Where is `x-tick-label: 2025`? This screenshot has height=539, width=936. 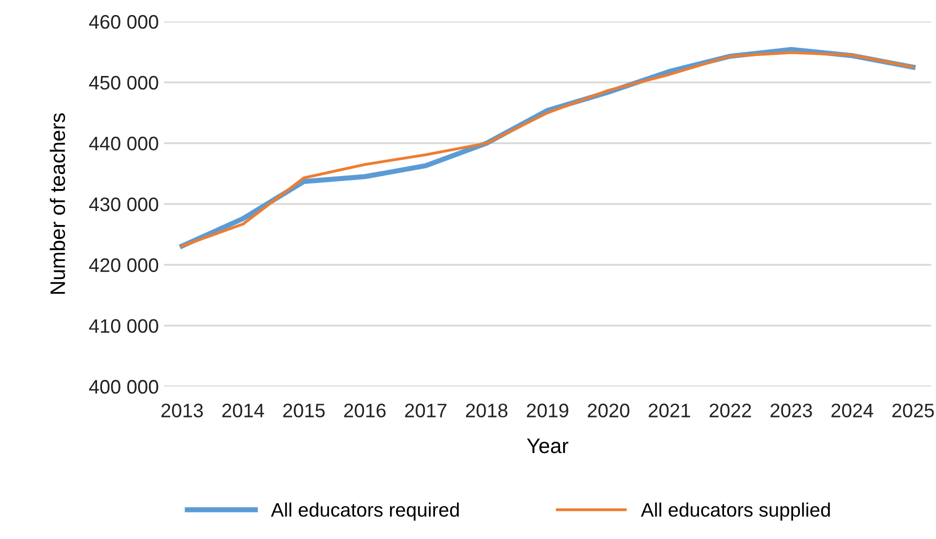
x-tick-label: 2025 is located at coordinates (913, 411).